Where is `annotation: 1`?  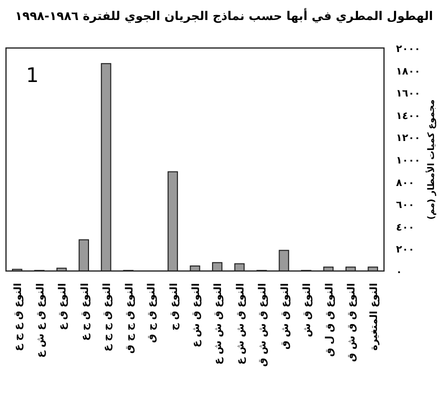
annotation: 1 is located at coordinates (32, 75).